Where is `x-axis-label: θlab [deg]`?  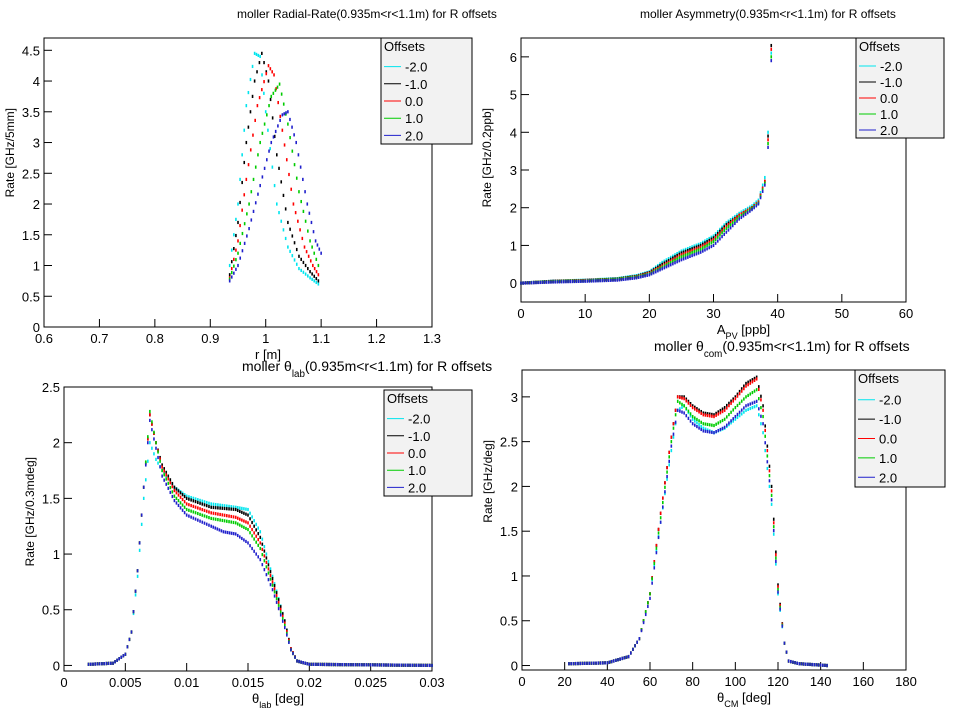 x-axis-label: θlab [deg] is located at coordinates (278, 700).